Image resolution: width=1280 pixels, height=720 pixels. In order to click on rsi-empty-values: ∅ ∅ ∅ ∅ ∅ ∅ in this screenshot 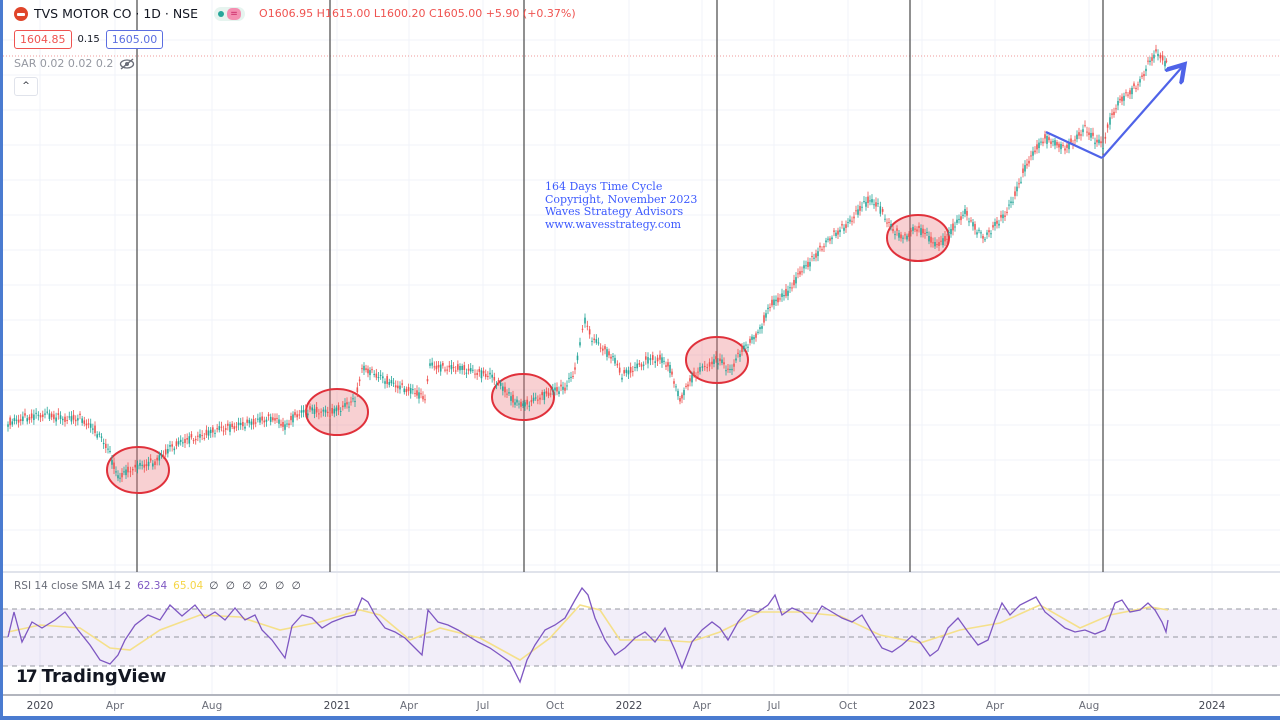, I will do `click(256, 586)`.